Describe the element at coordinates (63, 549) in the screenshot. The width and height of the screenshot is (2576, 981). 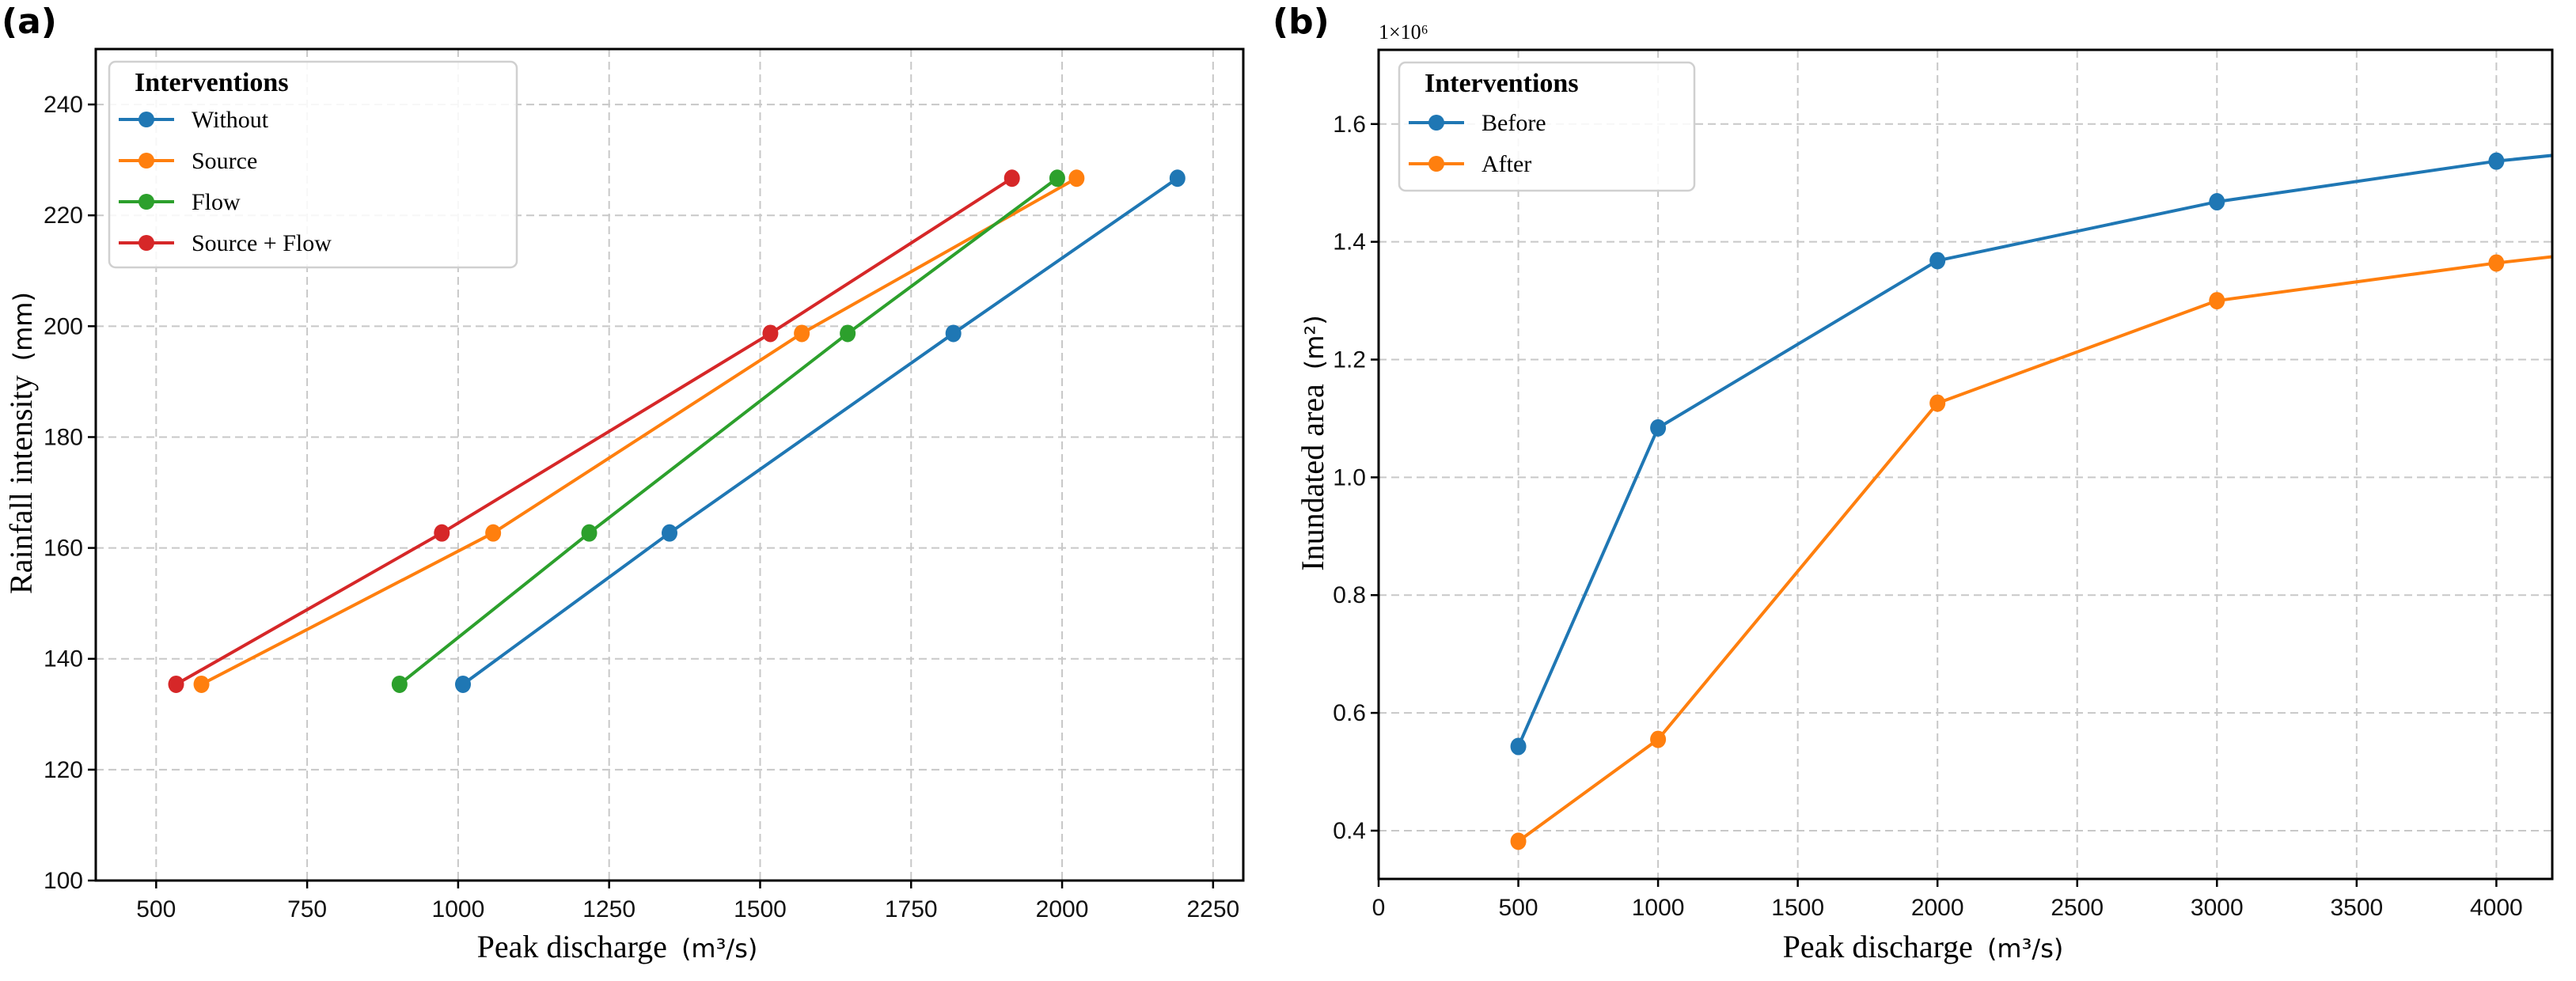
I see `y-tick-label: 160` at that location.